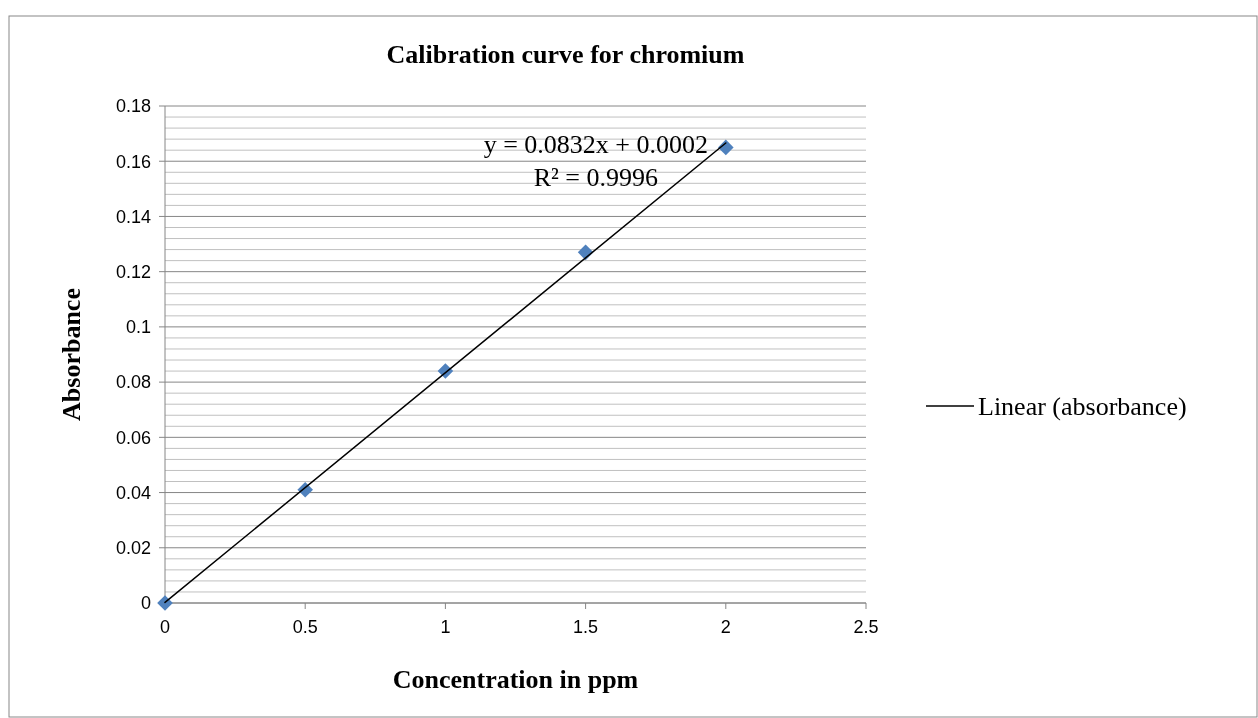 Image resolution: width=1258 pixels, height=718 pixels. I want to click on y-tick-label: 0.14, so click(133, 216).